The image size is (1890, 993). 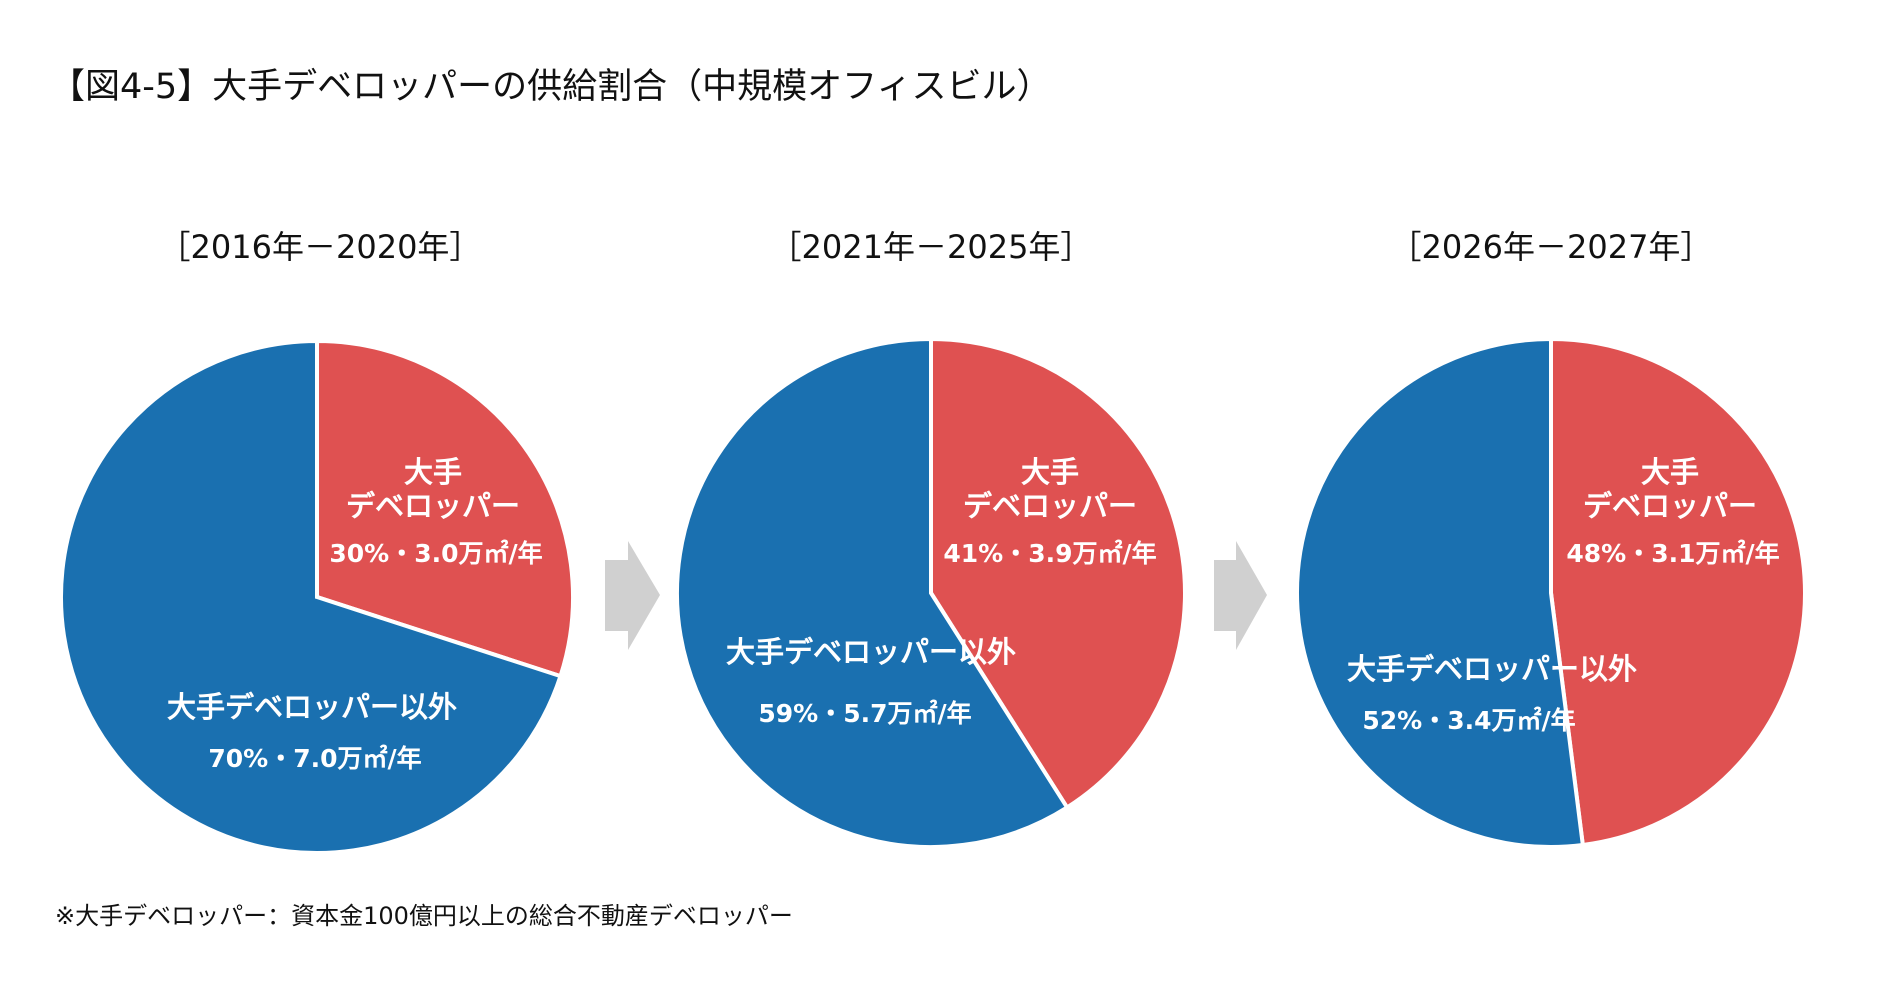 I want to click on pie-1-slice-other, so click(x=311, y=596).